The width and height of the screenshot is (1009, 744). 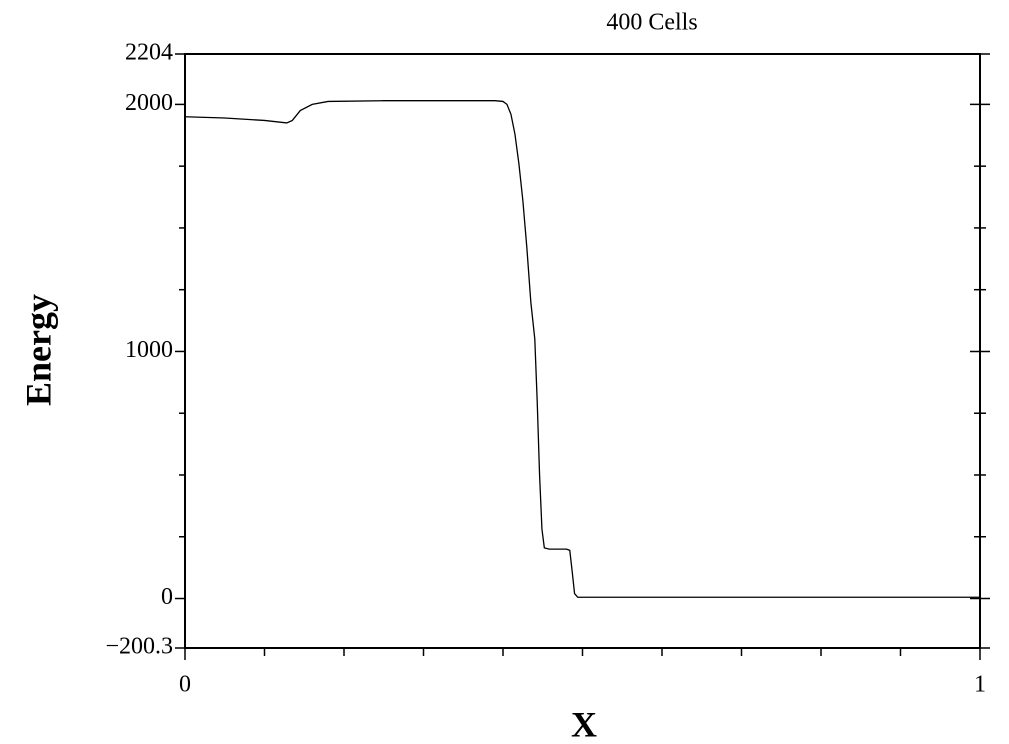 I want to click on x-tick-label: 0, so click(x=185, y=685).